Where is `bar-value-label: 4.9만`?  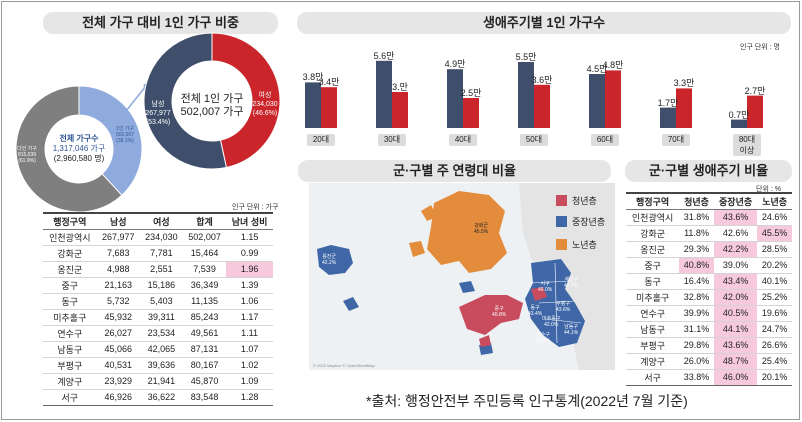 bar-value-label: 4.9만 is located at coordinates (455, 64).